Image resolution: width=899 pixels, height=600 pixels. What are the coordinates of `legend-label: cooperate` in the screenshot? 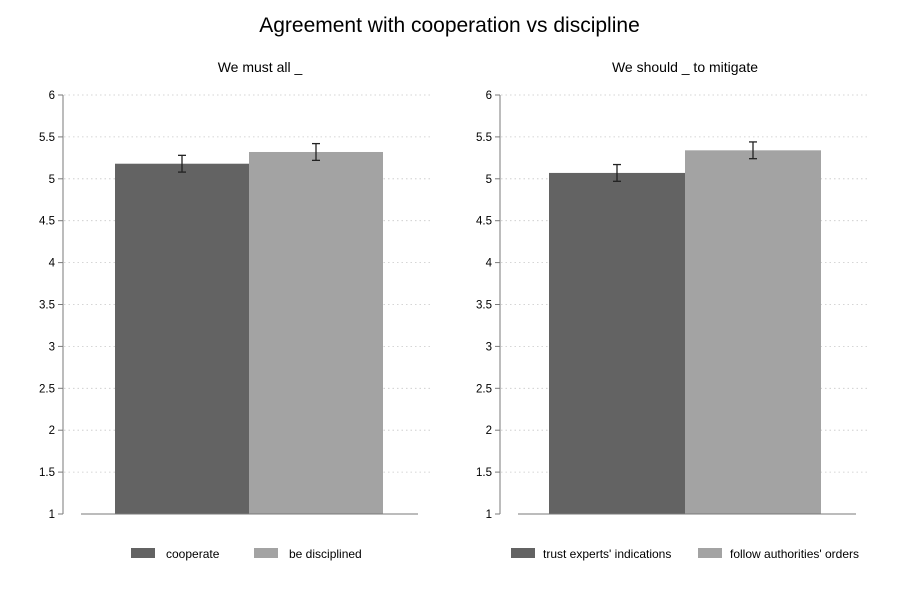 It's located at (193, 554).